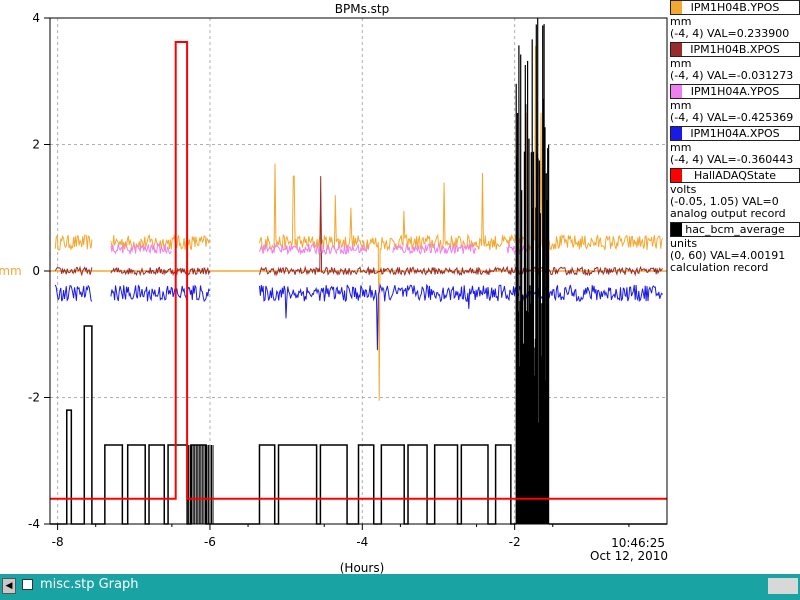  I want to click on series-line-ipm1h04a-ypos, so click(320, 249).